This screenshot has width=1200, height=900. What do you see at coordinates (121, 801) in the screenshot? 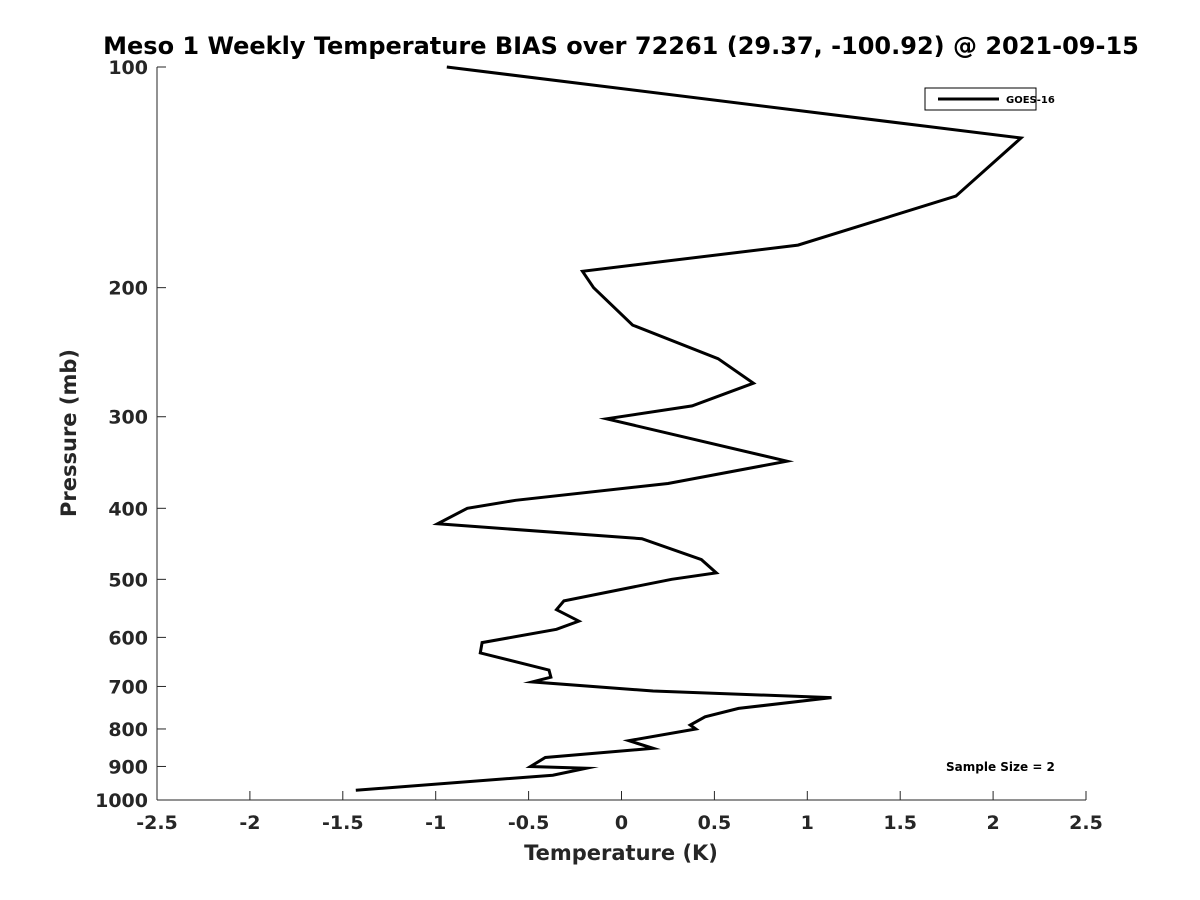
I see `y-tick-label: 1000` at bounding box center [121, 801].